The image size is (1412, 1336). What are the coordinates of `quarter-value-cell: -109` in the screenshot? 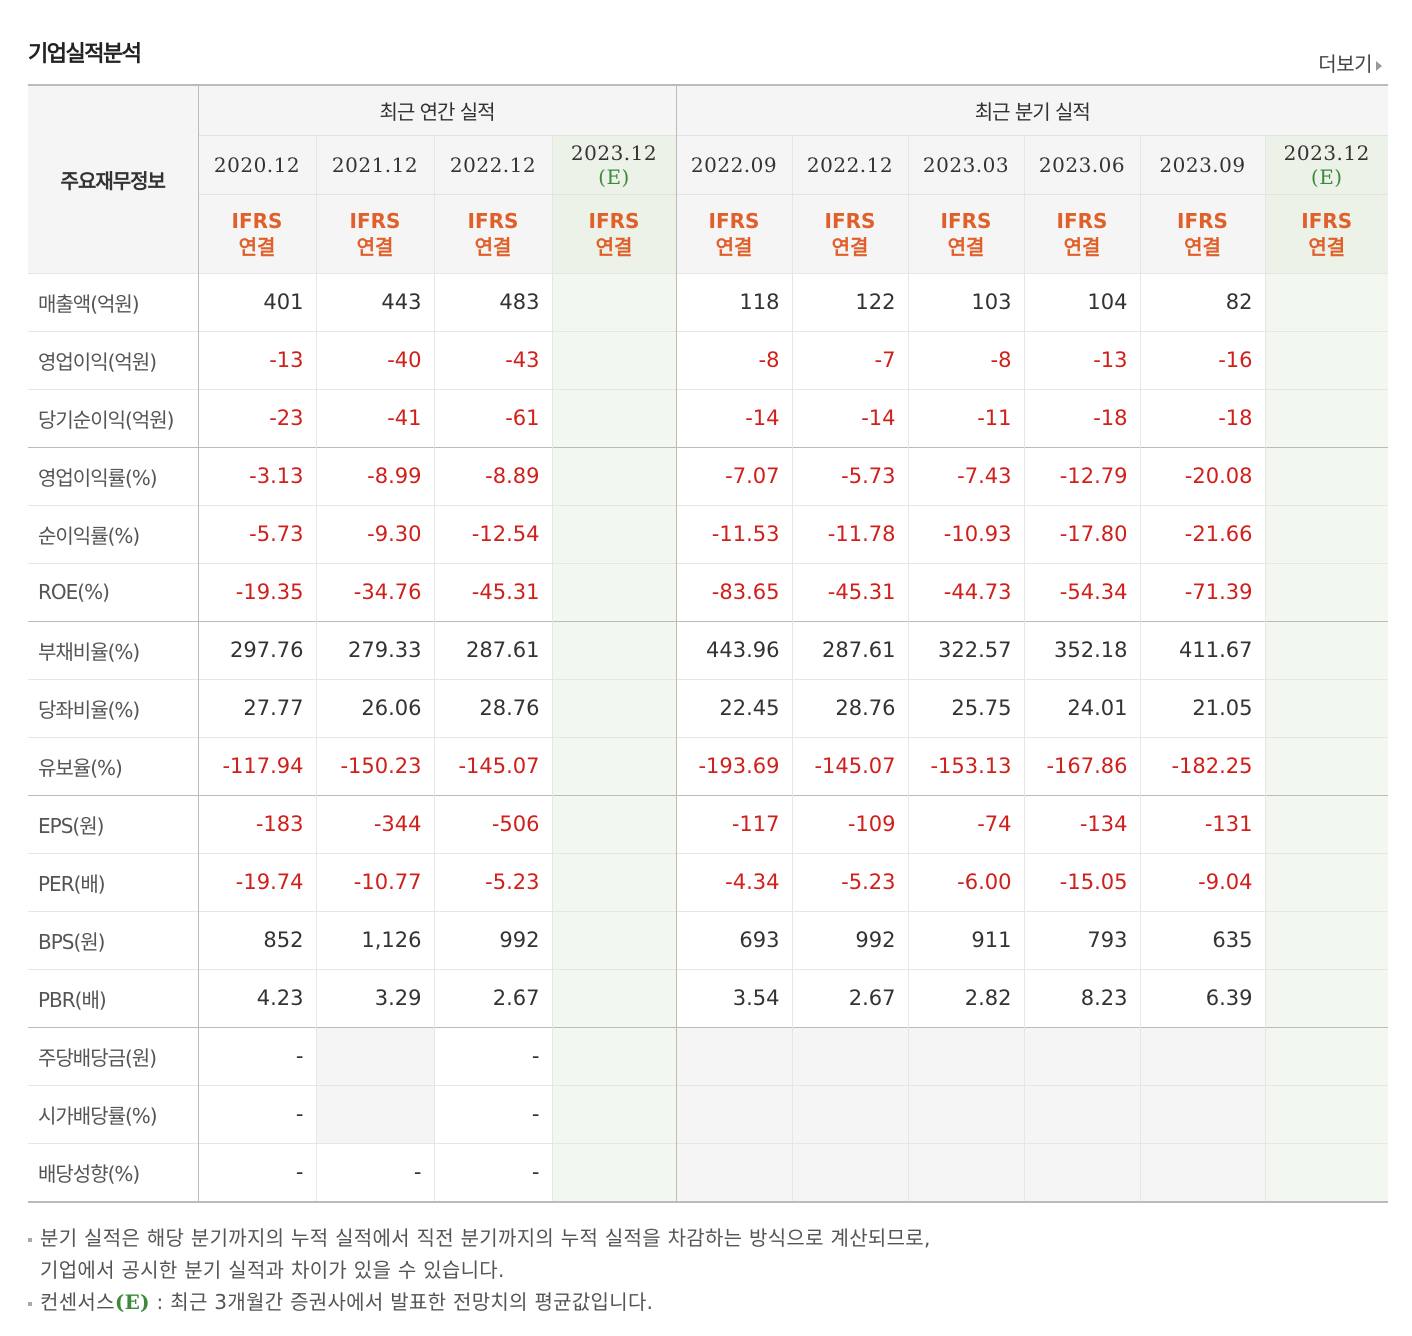 It's located at (850, 823).